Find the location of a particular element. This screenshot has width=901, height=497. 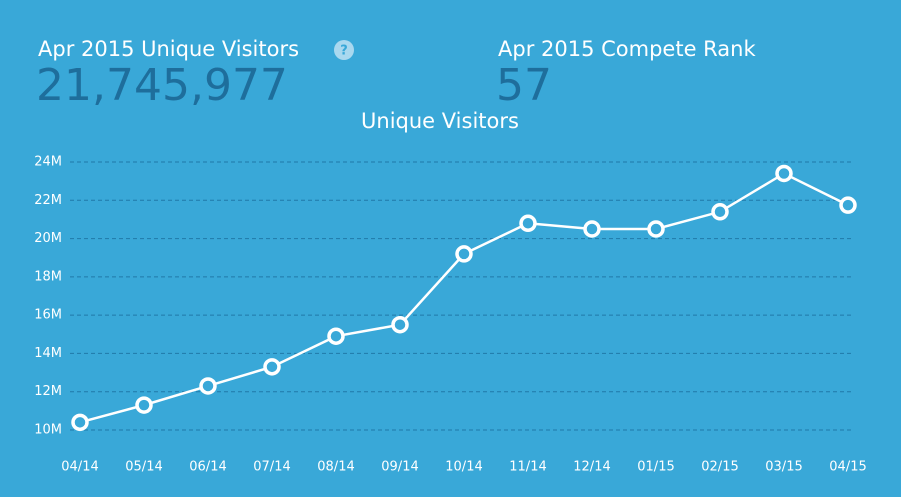

help-icon-glyph: ? is located at coordinates (344, 51).